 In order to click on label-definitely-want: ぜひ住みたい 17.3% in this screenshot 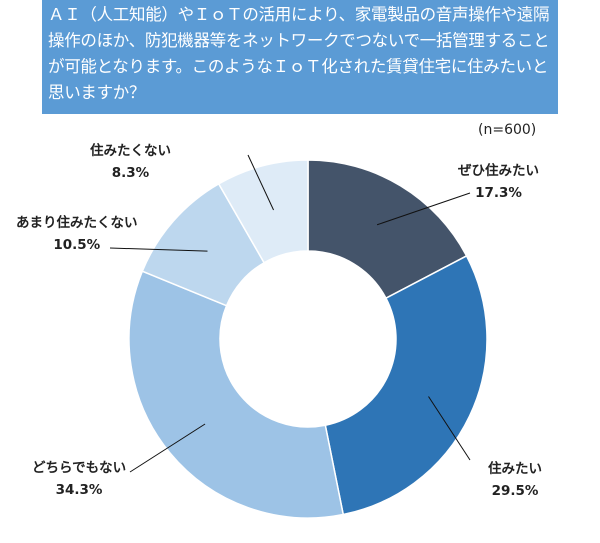, I will do `click(498, 182)`.